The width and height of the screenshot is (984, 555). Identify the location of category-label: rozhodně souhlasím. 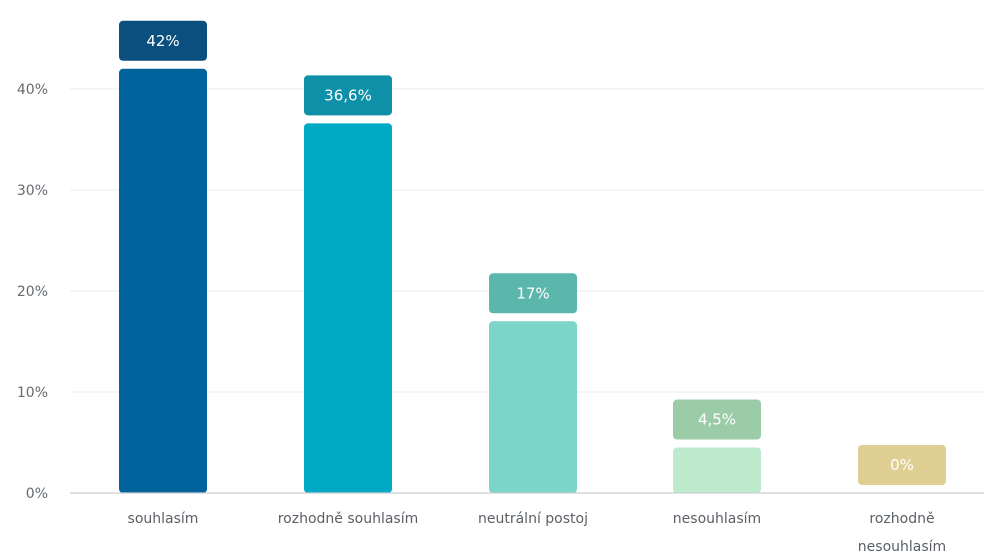
(348, 519).